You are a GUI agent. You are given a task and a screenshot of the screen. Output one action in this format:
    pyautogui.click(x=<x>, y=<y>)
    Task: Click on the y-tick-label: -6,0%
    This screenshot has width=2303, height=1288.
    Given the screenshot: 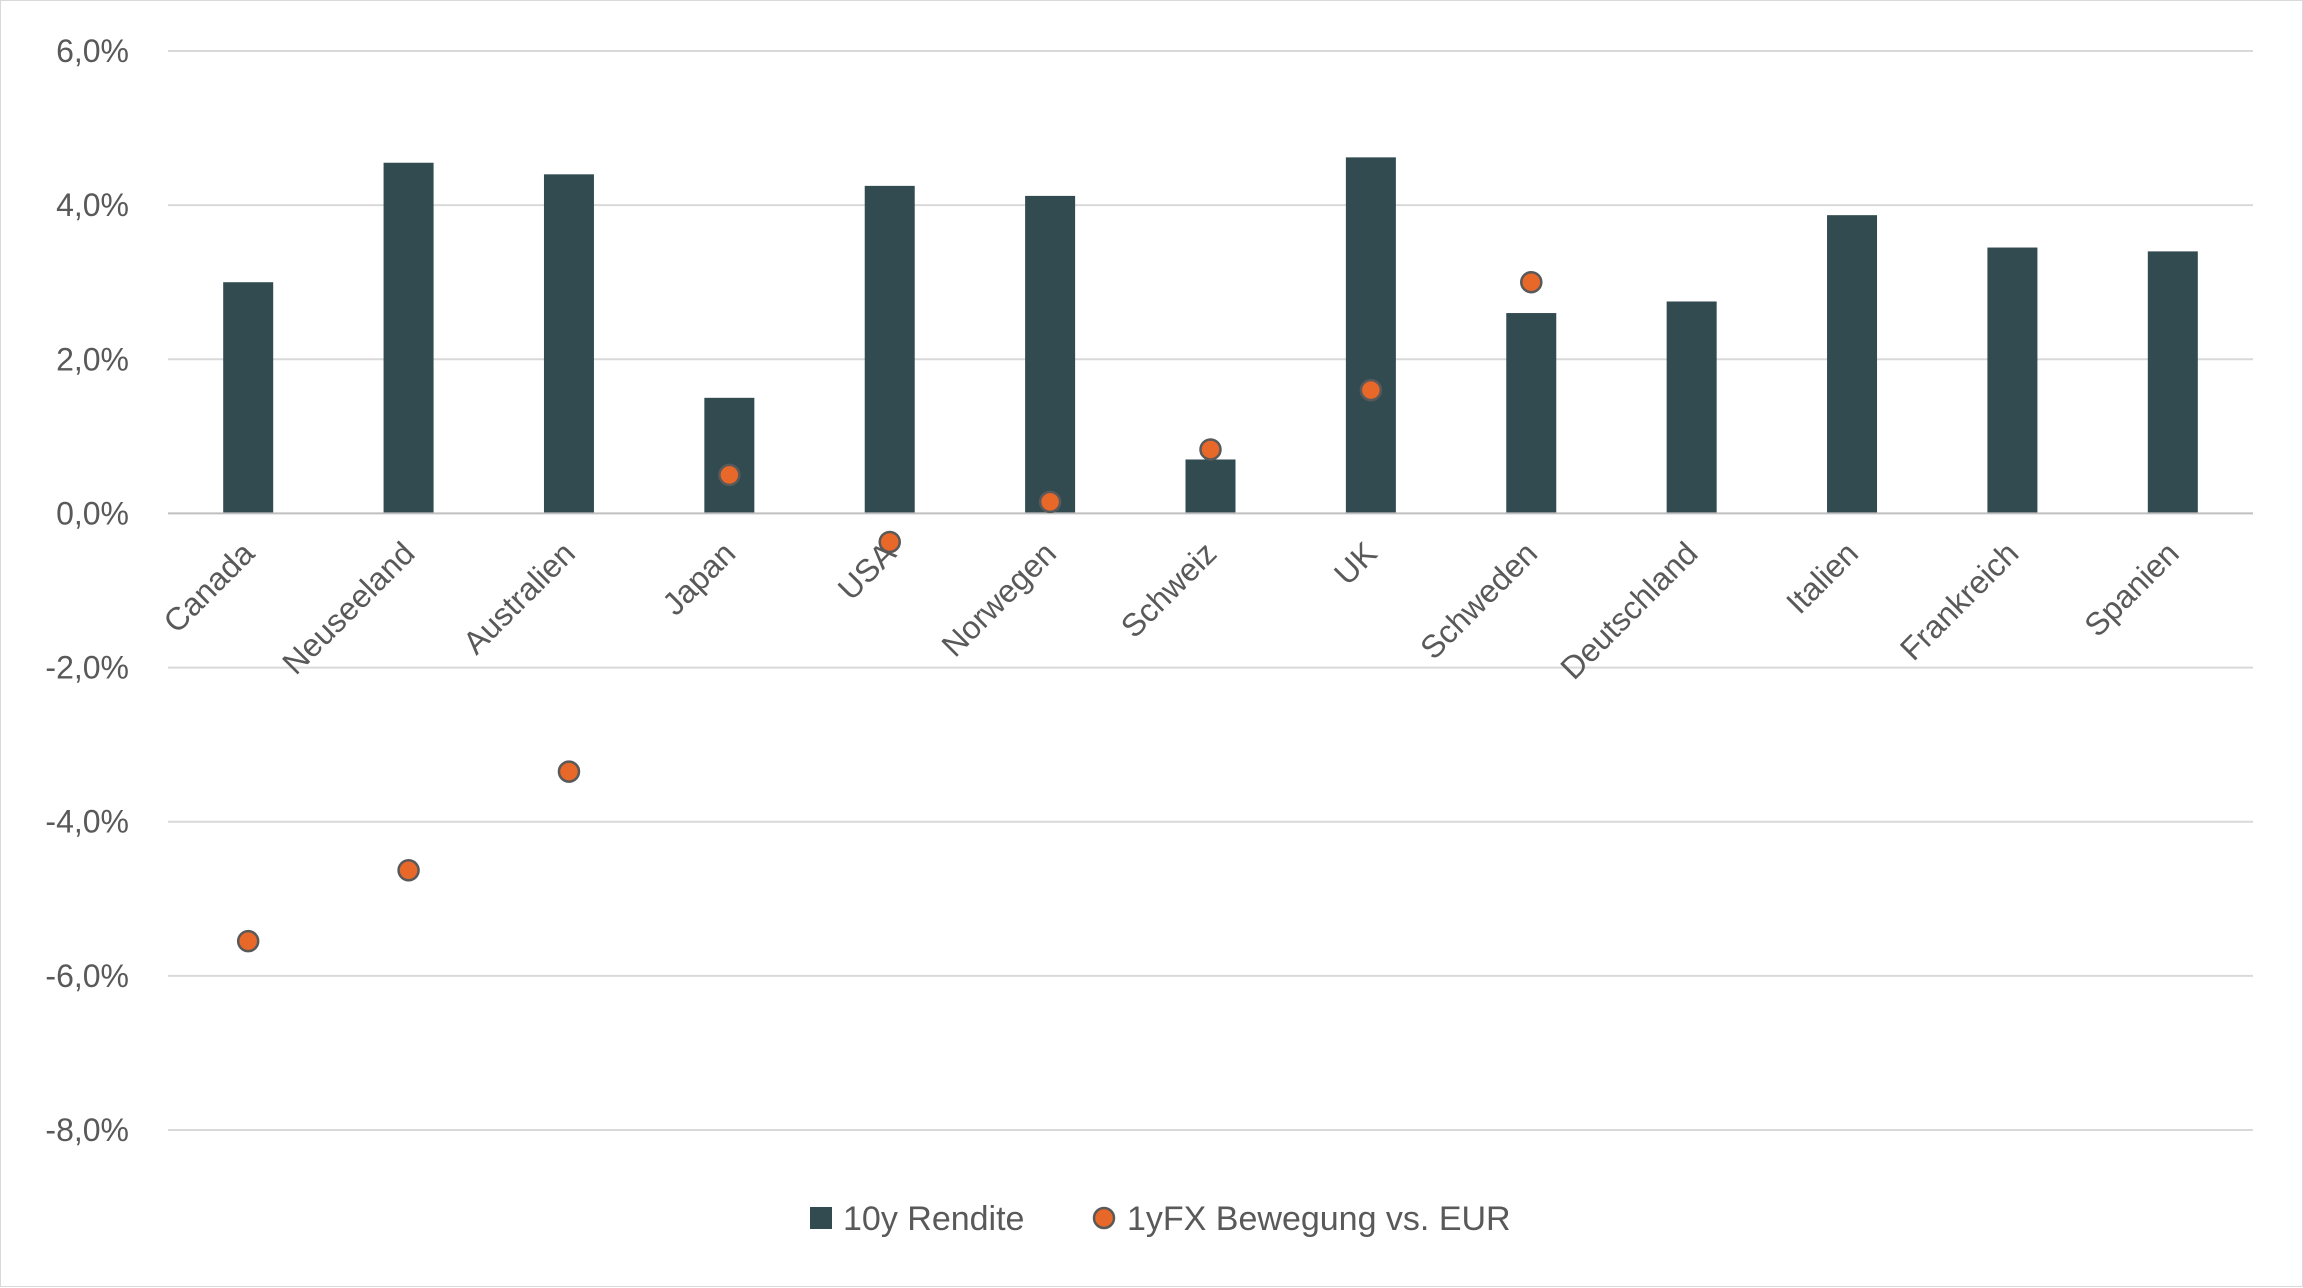 What is the action you would take?
    pyautogui.click(x=87, y=976)
    